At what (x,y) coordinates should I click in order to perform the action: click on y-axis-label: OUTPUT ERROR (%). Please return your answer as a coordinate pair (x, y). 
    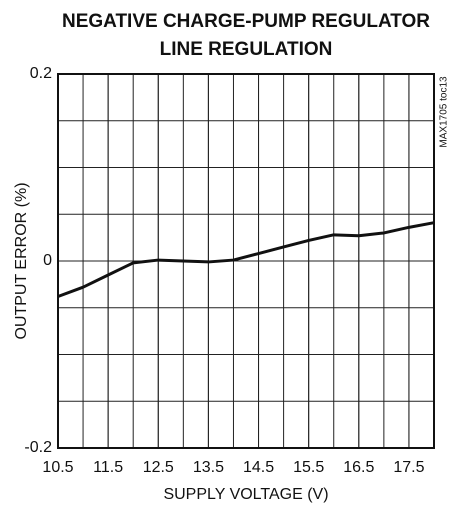
    Looking at the image, I should click on (21, 260).